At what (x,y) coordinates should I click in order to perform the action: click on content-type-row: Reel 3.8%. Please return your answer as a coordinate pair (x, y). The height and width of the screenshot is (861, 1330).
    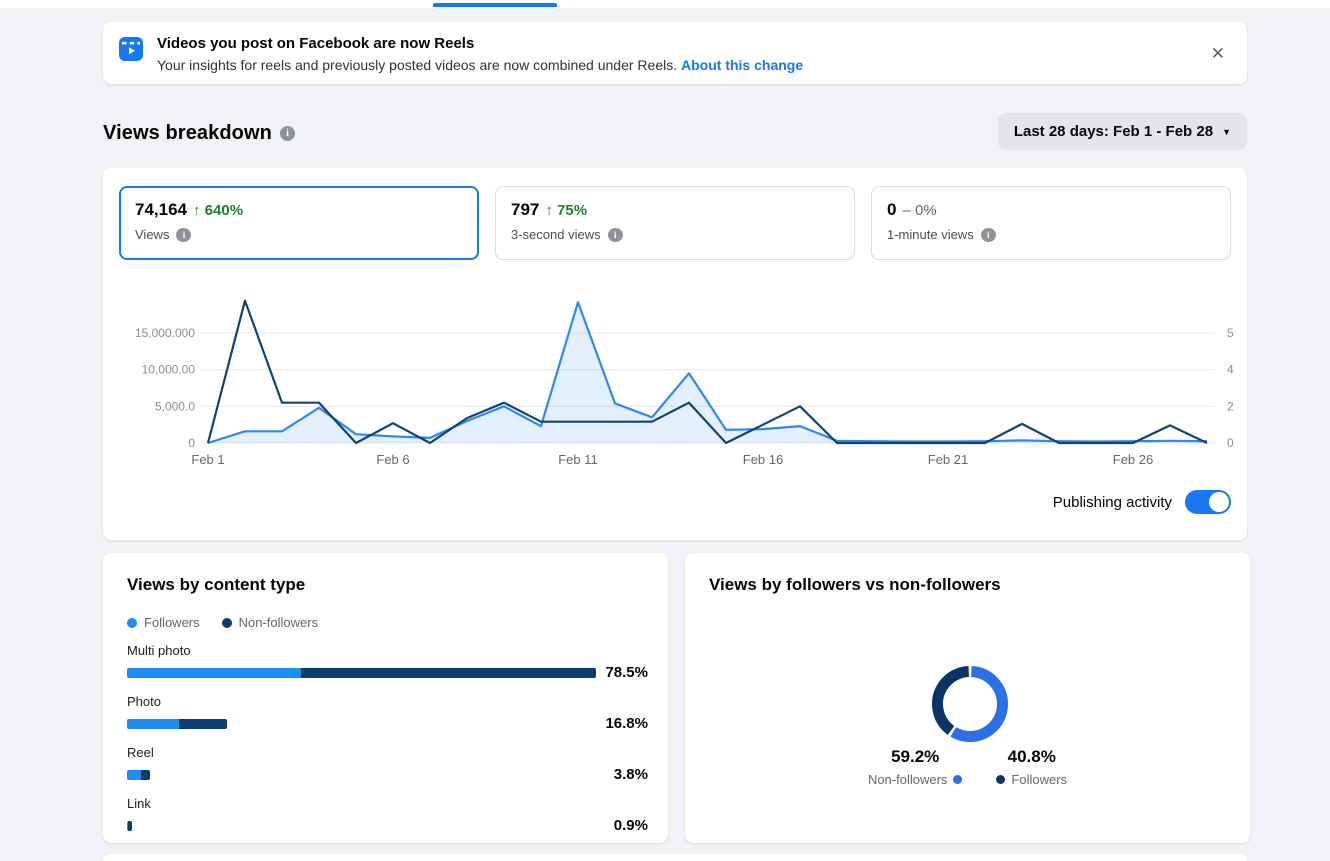
    Looking at the image, I should click on (389, 764).